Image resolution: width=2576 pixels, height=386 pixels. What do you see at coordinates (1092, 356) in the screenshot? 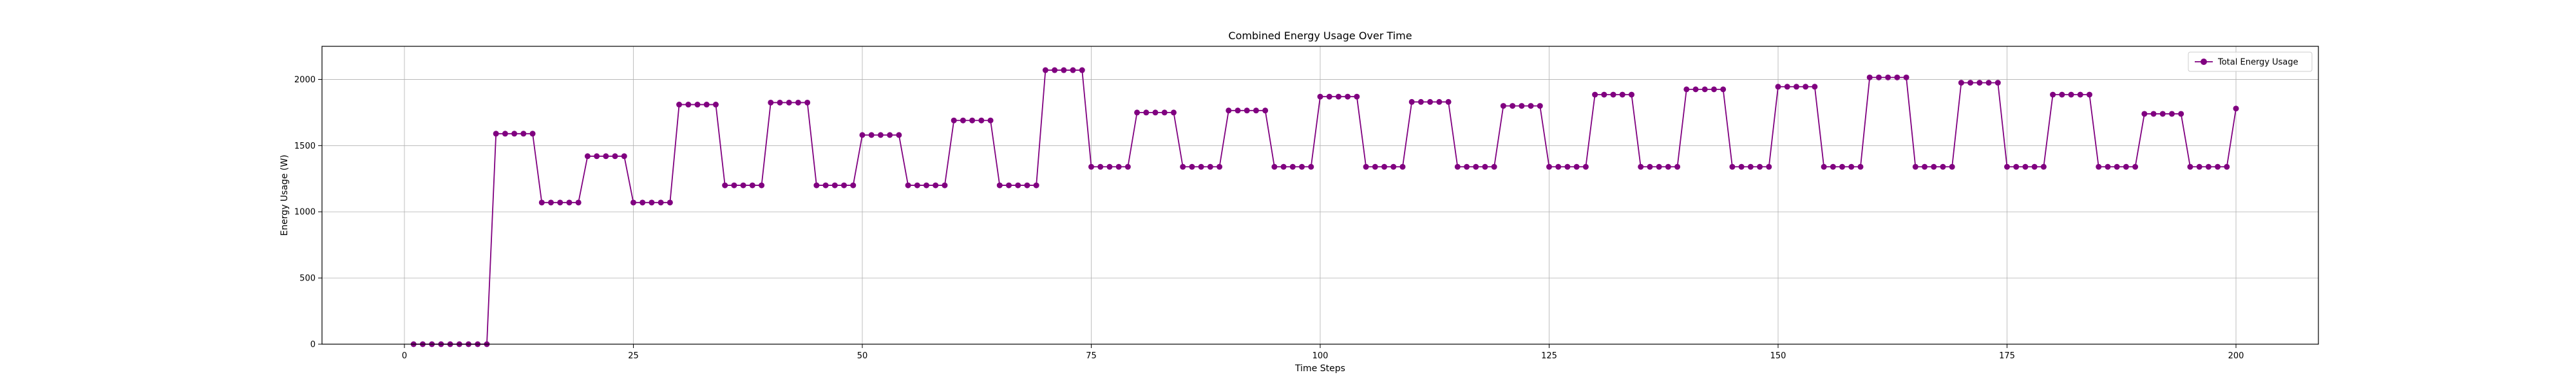
I see `x-tick-label: 75` at bounding box center [1092, 356].